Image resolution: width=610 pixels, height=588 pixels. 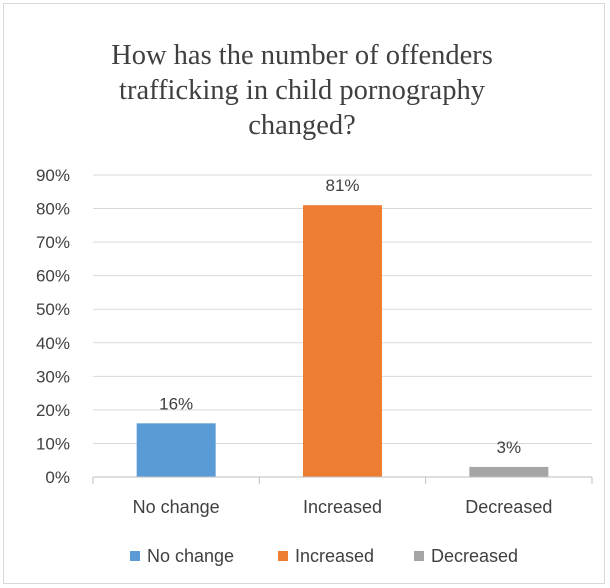 I want to click on legend-entry-label: Increased, so click(x=334, y=556).